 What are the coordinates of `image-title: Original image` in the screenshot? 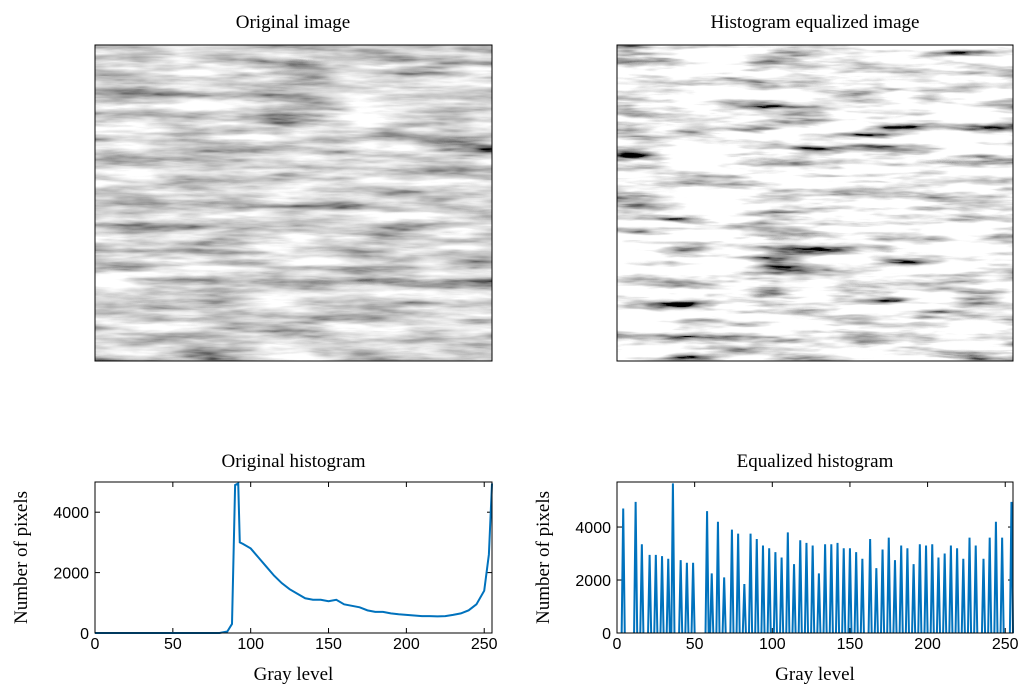 It's located at (293, 22).